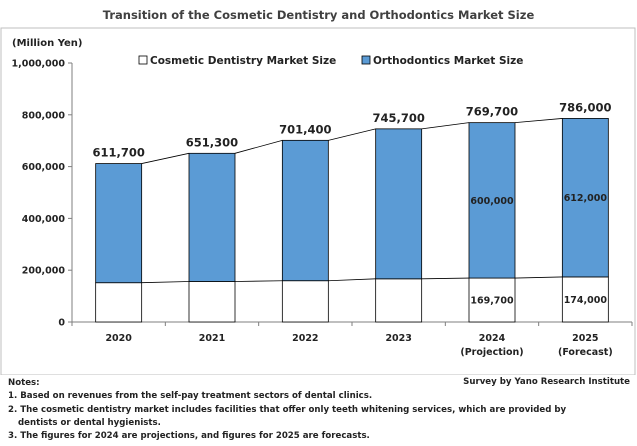 The width and height of the screenshot is (637, 446). Describe the element at coordinates (585, 352) in the screenshot. I see `x-tick-sublabel: (Forecast)` at that location.